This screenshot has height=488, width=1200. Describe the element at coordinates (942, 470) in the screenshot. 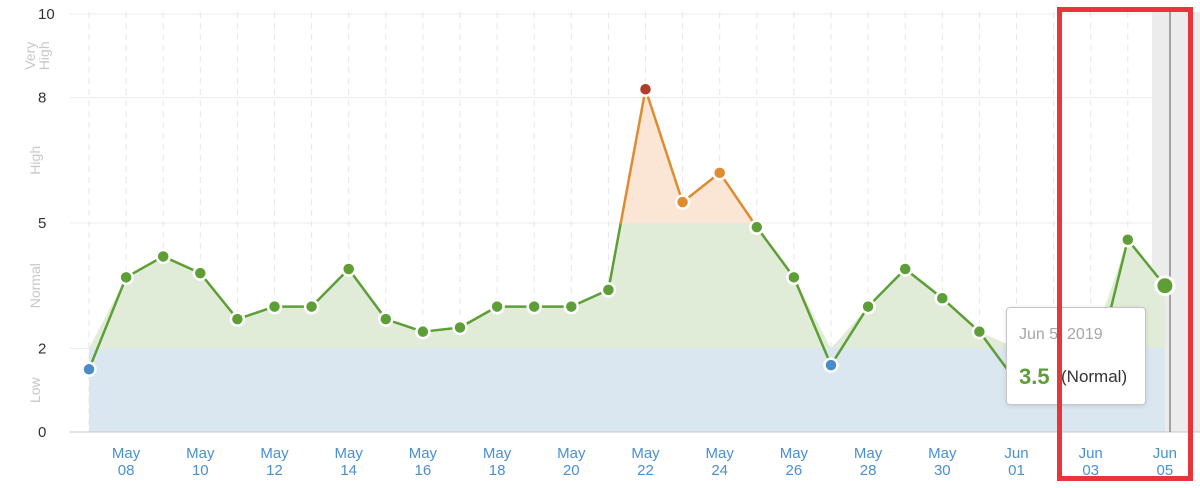

I see `x-tick-label-line: 30` at that location.